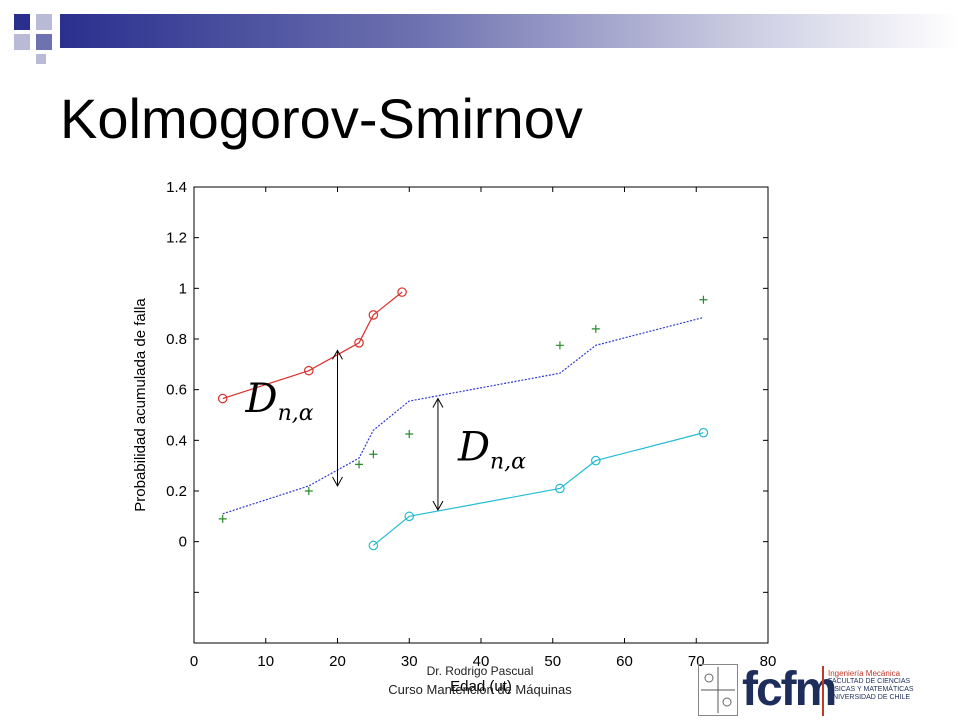 This screenshot has height=720, width=960. What do you see at coordinates (176, 339) in the screenshot?
I see `y-tick-label: 0.8` at bounding box center [176, 339].